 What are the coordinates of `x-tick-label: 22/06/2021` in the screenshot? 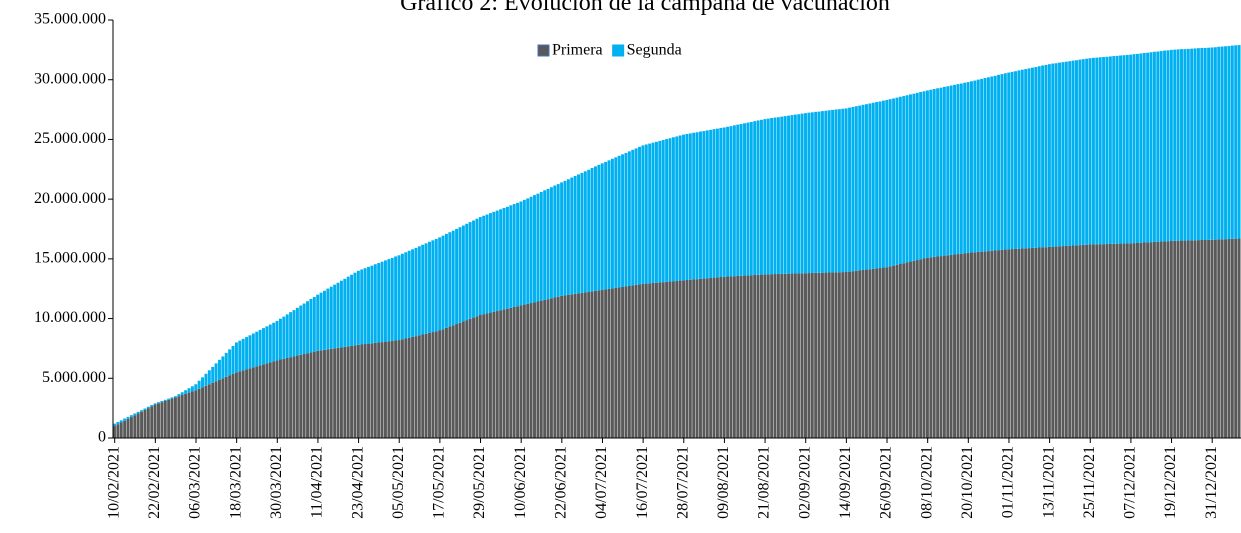 It's located at (561, 482).